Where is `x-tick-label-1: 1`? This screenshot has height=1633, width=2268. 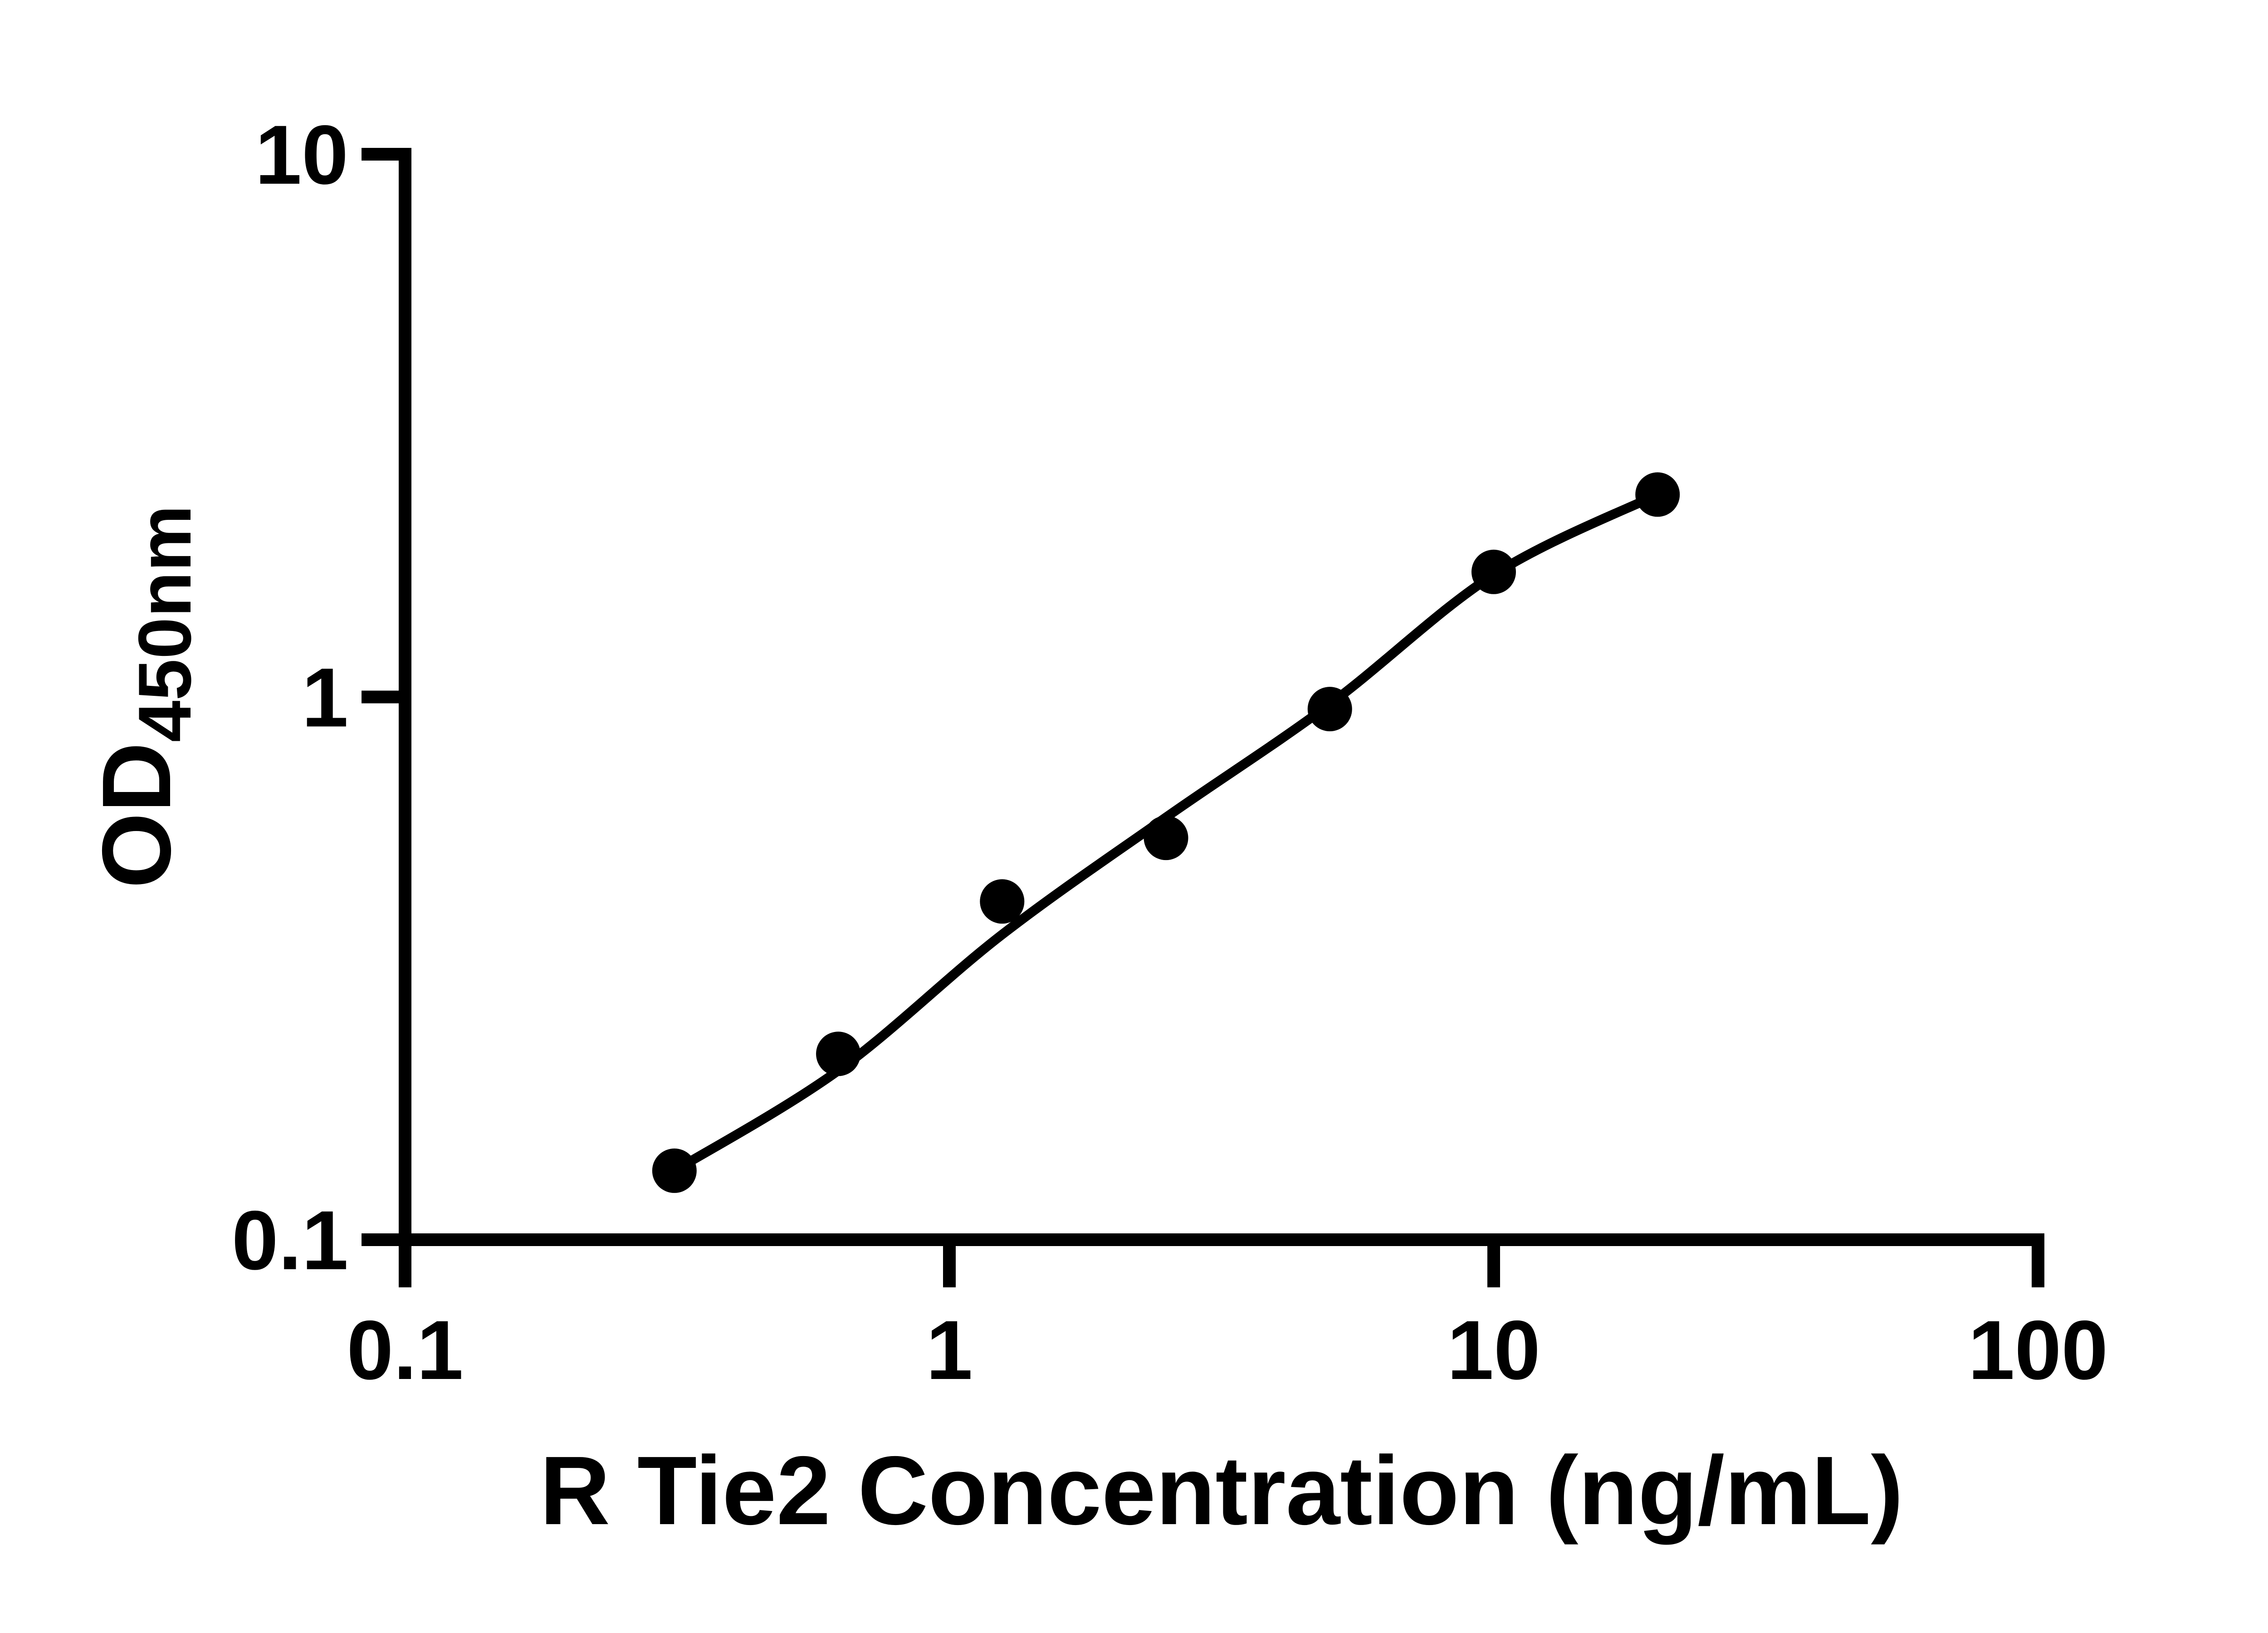 x-tick-label-1: 1 is located at coordinates (950, 1350).